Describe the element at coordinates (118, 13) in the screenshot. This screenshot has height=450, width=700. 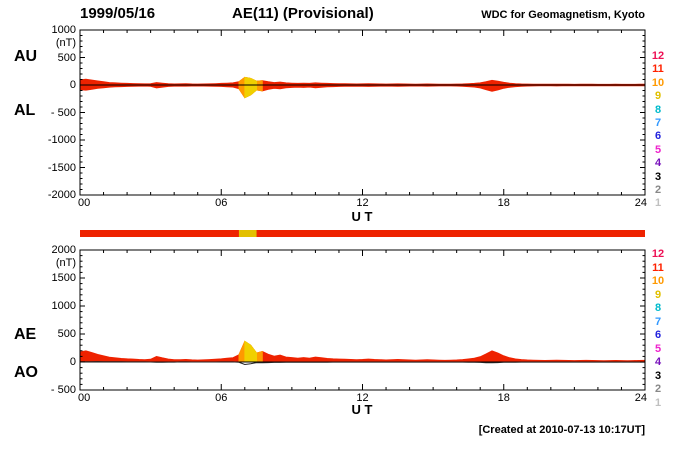
I see `date-label: 1999/05/16` at that location.